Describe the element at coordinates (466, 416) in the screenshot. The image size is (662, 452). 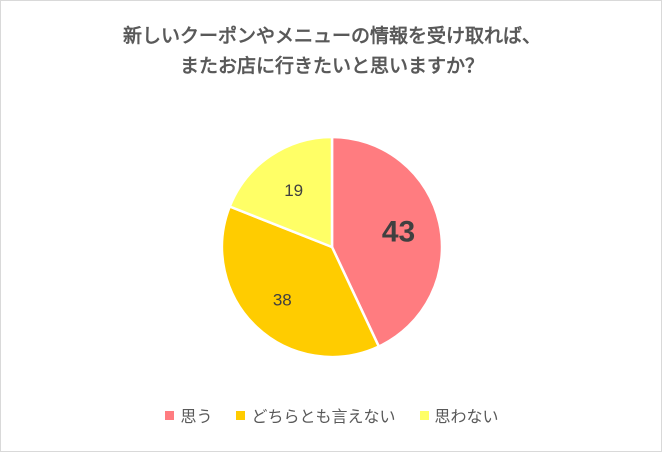
I see `legend-label-omowanai: 思わない` at that location.